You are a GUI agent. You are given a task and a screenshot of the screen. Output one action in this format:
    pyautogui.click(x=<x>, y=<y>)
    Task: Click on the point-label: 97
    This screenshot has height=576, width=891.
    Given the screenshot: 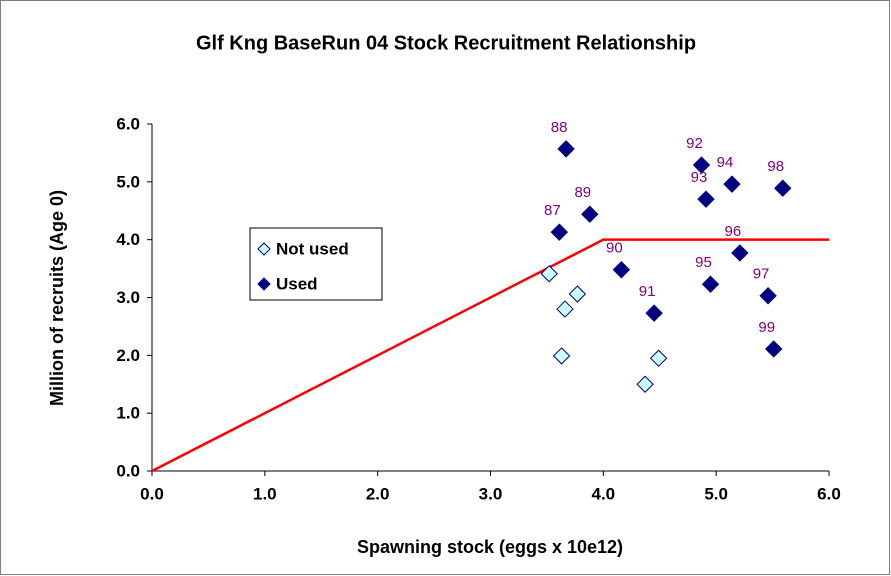 What is the action you would take?
    pyautogui.click(x=761, y=274)
    